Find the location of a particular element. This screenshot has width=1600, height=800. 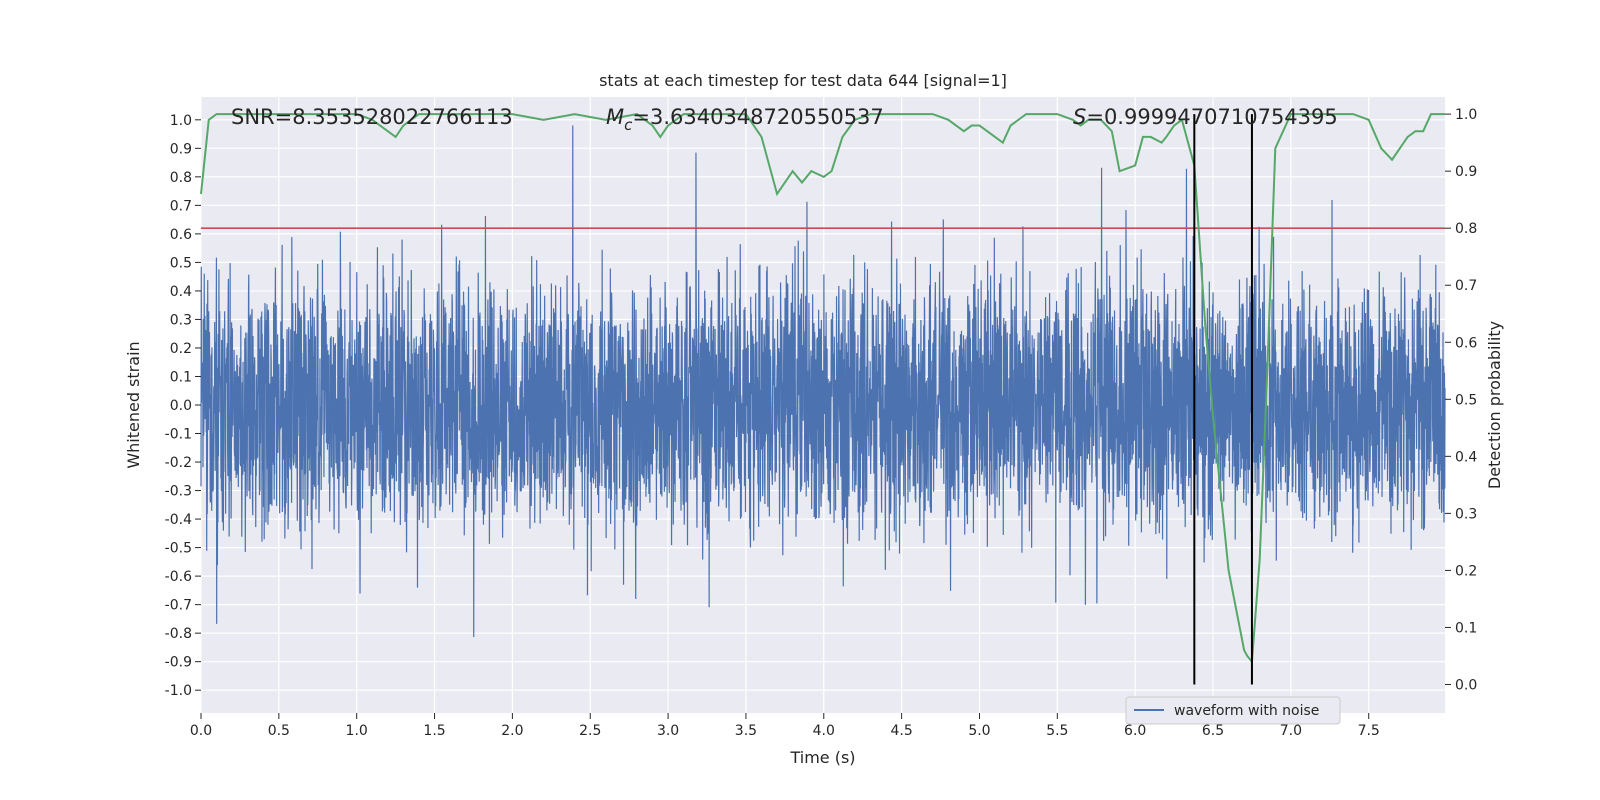

y-tick-label-15: -0.5 is located at coordinates (178, 549).